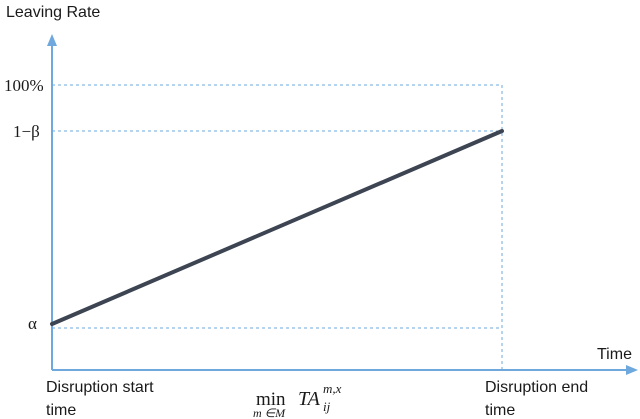 The image size is (640, 419). I want to click on ta-symbol: TA, so click(309, 399).